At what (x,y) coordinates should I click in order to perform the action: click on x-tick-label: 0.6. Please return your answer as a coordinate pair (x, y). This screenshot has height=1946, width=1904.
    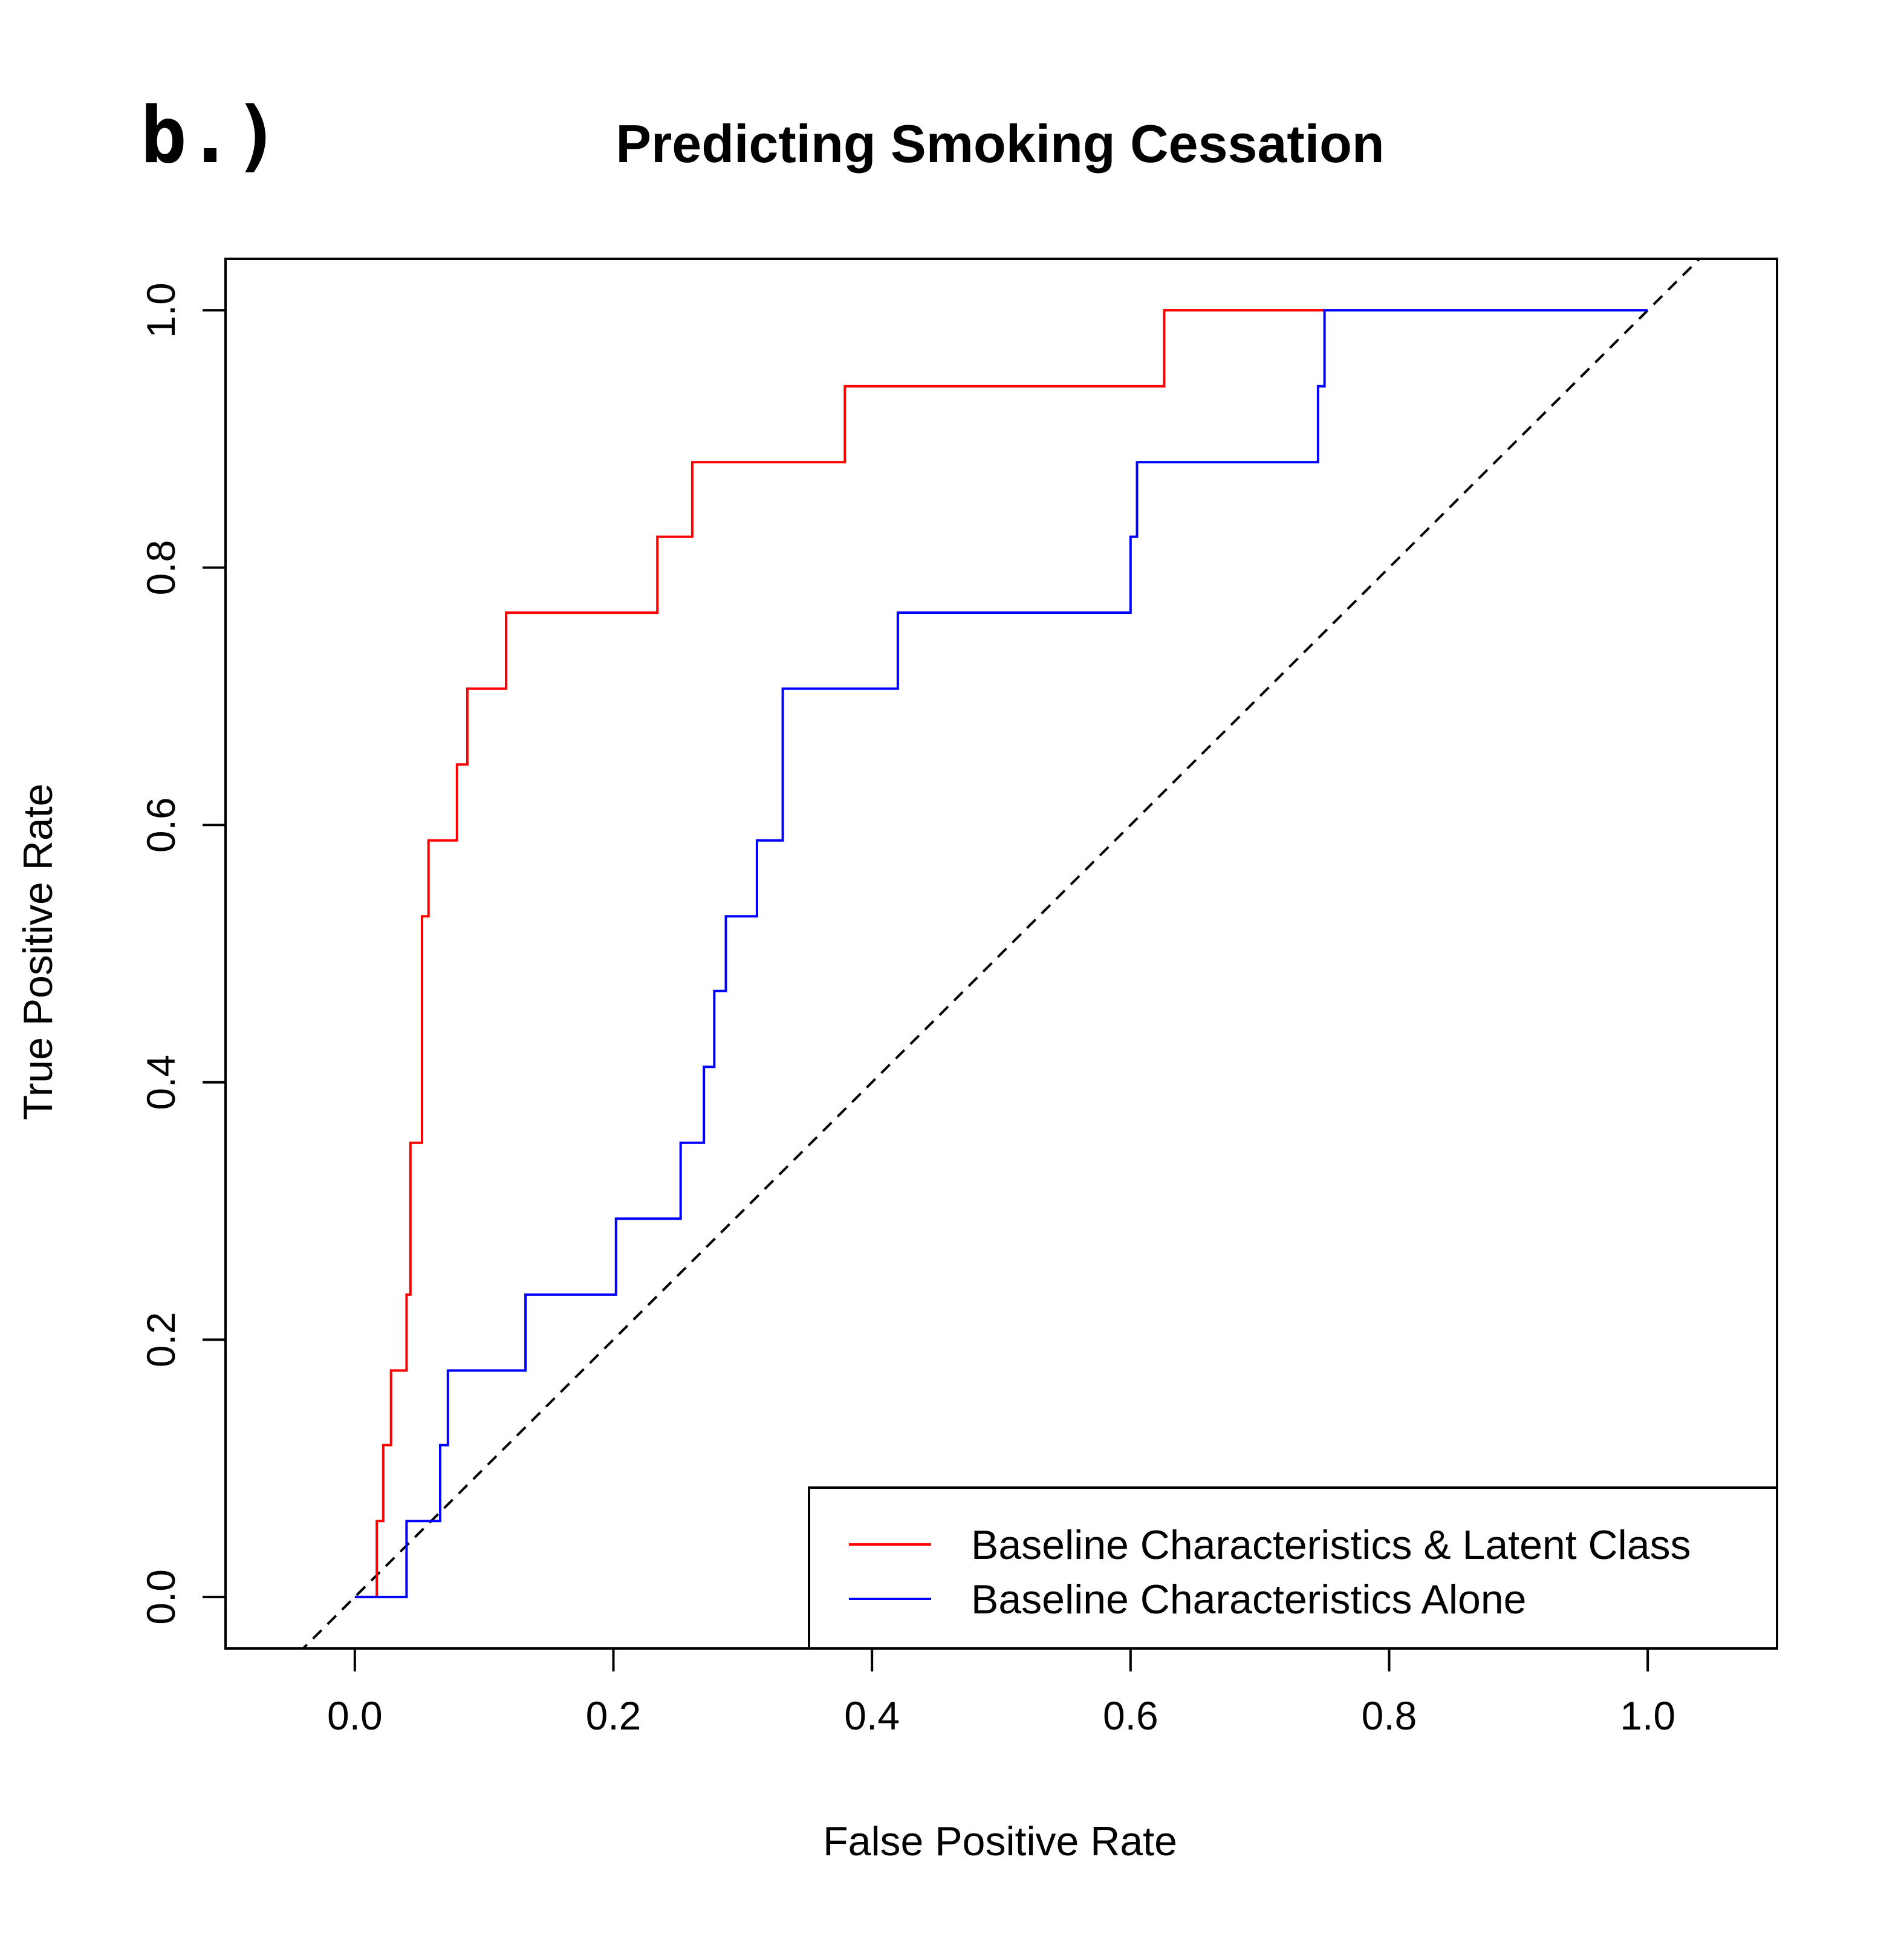
    Looking at the image, I should click on (1130, 1716).